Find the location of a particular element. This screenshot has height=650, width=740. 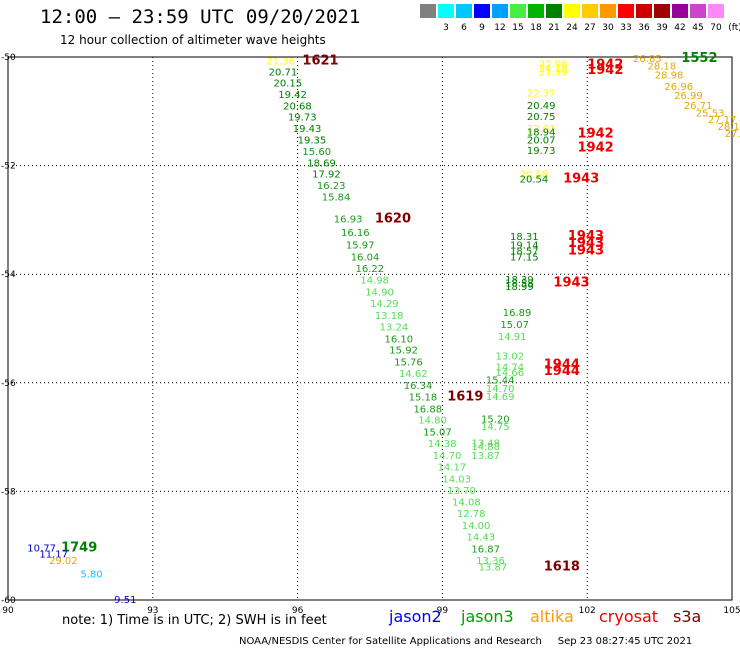

wave-height-value: 16.22 is located at coordinates (370, 269).